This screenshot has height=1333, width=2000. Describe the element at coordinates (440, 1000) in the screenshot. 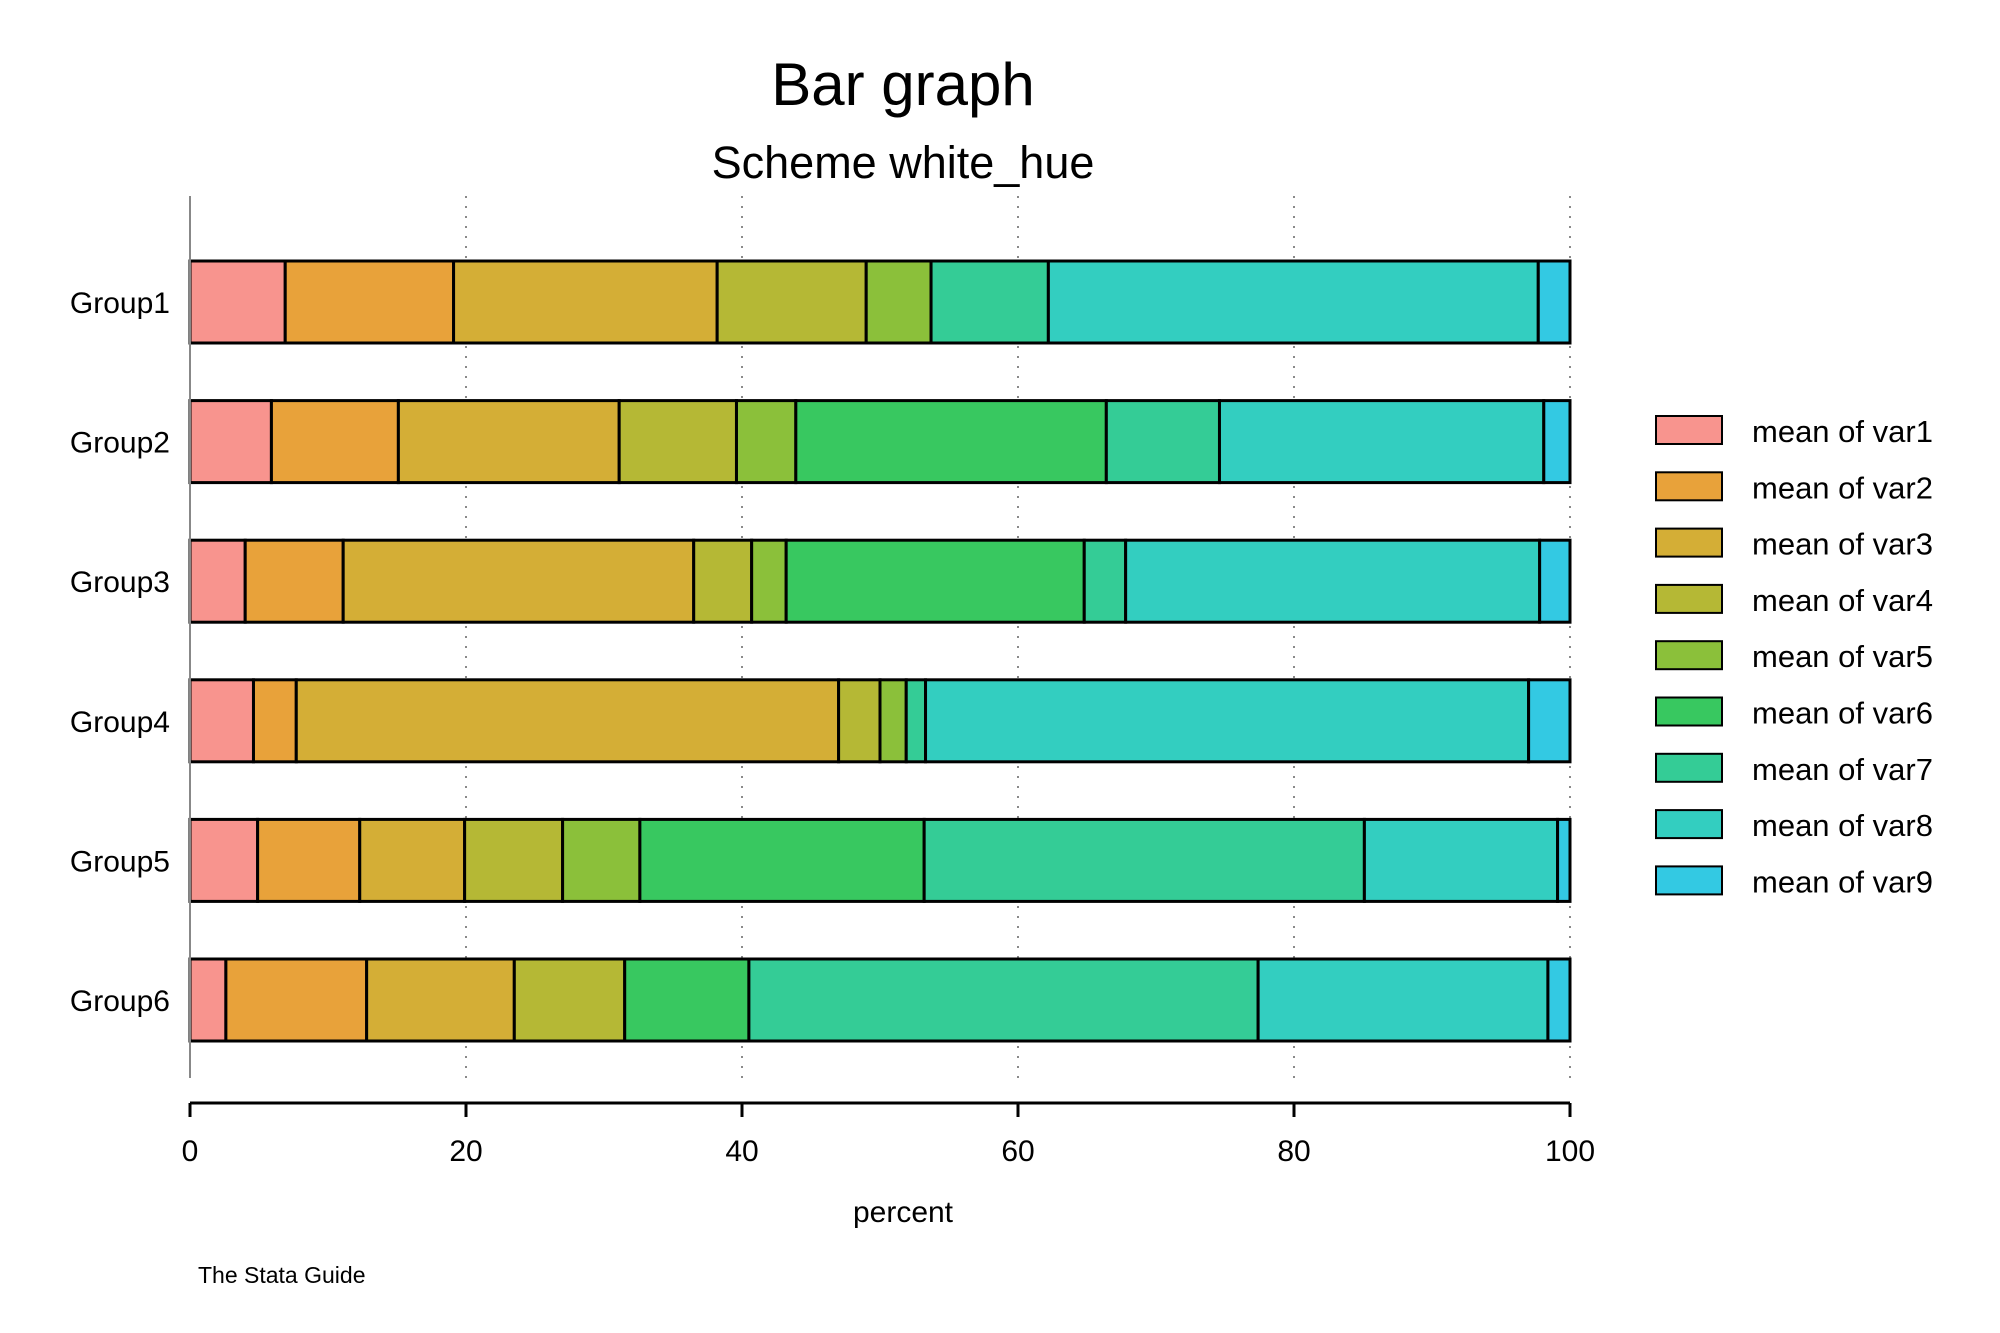

I see `bar-group6-var3` at that location.